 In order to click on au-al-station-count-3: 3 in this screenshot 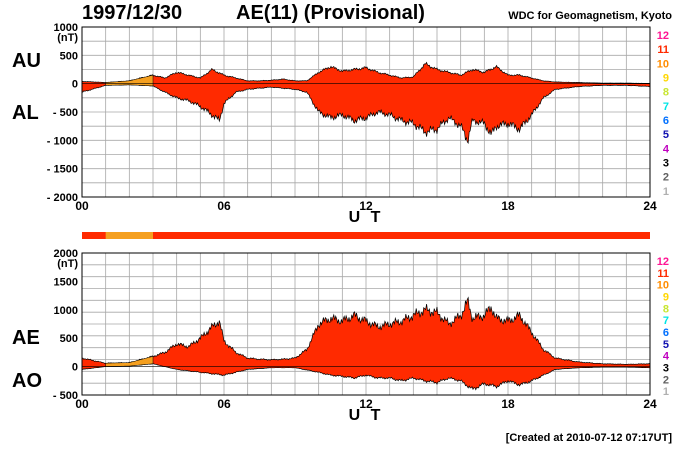, I will do `click(666, 164)`.